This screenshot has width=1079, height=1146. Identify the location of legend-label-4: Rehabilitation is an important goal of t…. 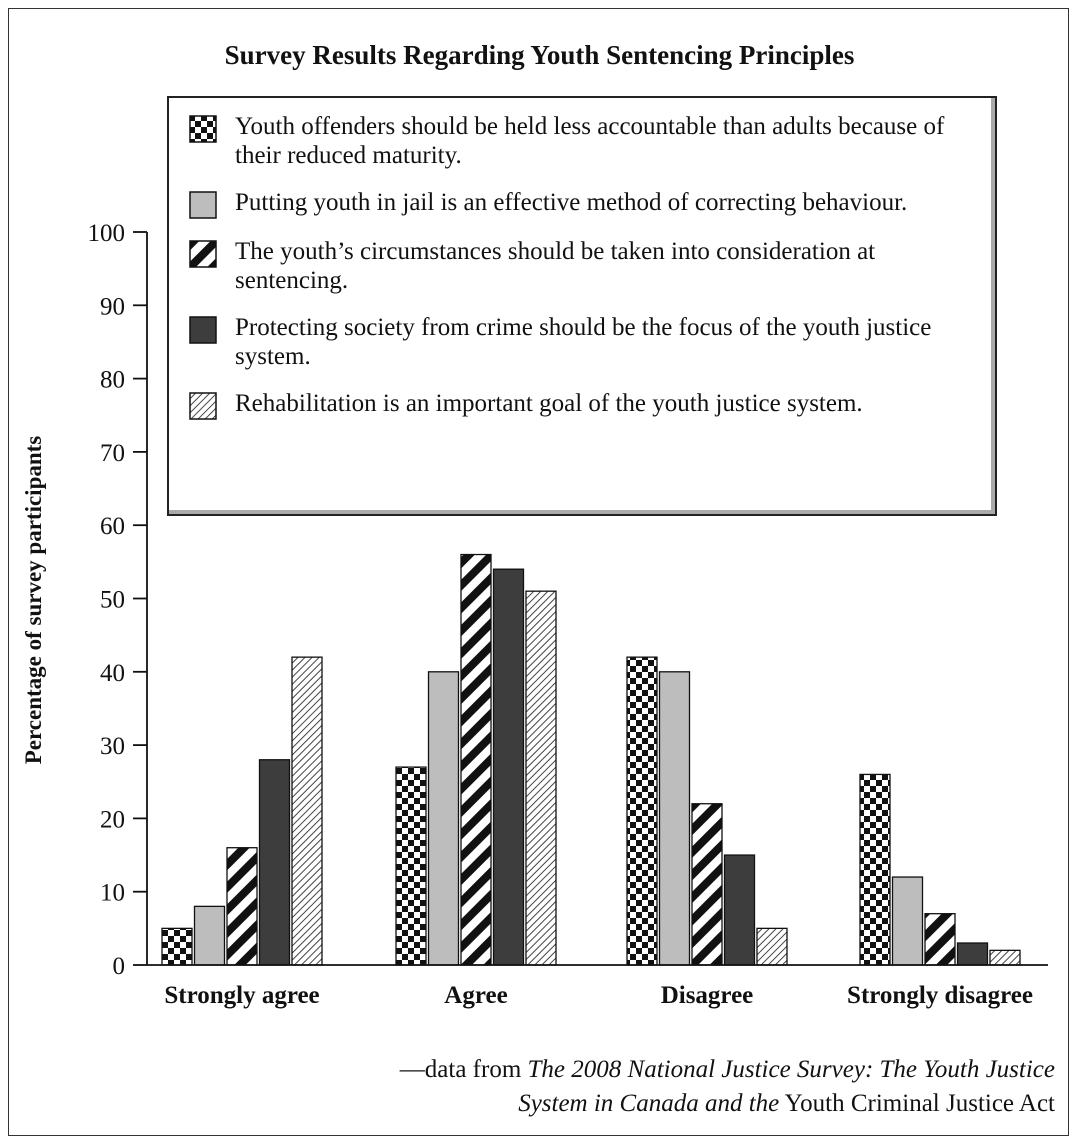
(549, 403).